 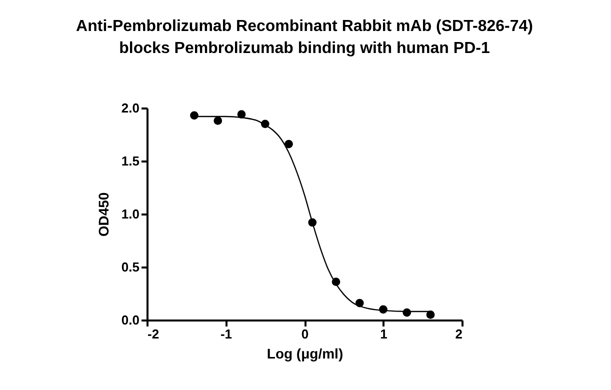 I want to click on y-tick-label: 0.5, so click(x=130, y=267).